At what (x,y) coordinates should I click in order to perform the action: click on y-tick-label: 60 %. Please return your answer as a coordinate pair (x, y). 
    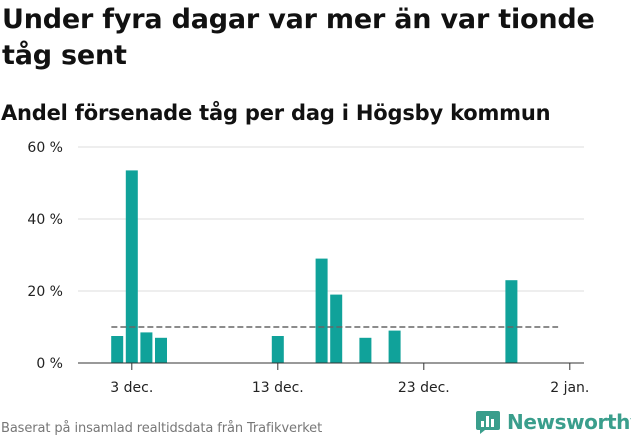
    Looking at the image, I should click on (45, 148).